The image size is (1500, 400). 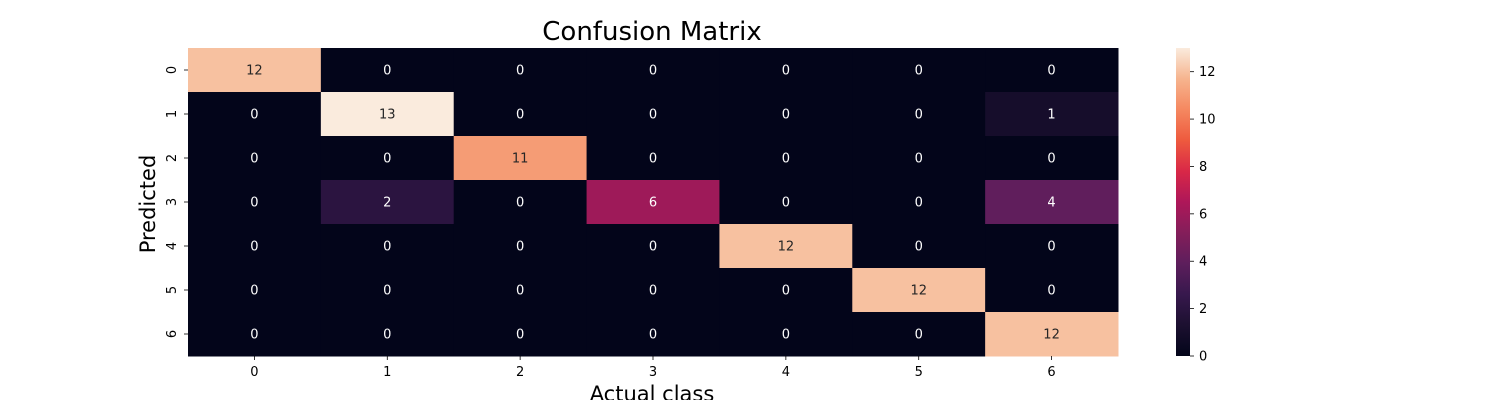 I want to click on colorbar-tick-label: 0, so click(x=1203, y=357).